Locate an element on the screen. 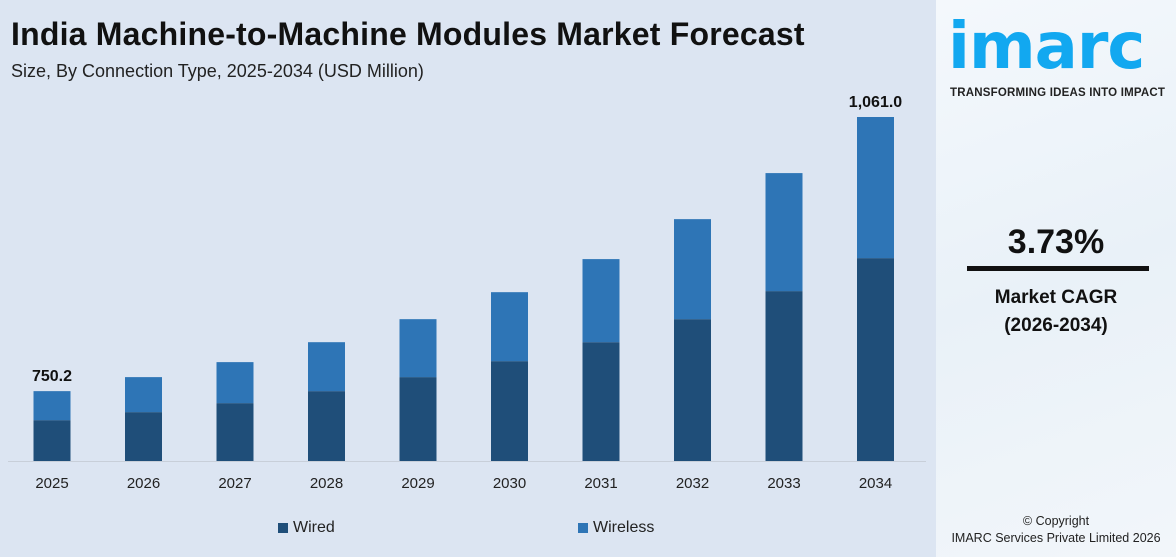 The width and height of the screenshot is (1176, 557). data-label-2025: 750.2 is located at coordinates (52, 376).